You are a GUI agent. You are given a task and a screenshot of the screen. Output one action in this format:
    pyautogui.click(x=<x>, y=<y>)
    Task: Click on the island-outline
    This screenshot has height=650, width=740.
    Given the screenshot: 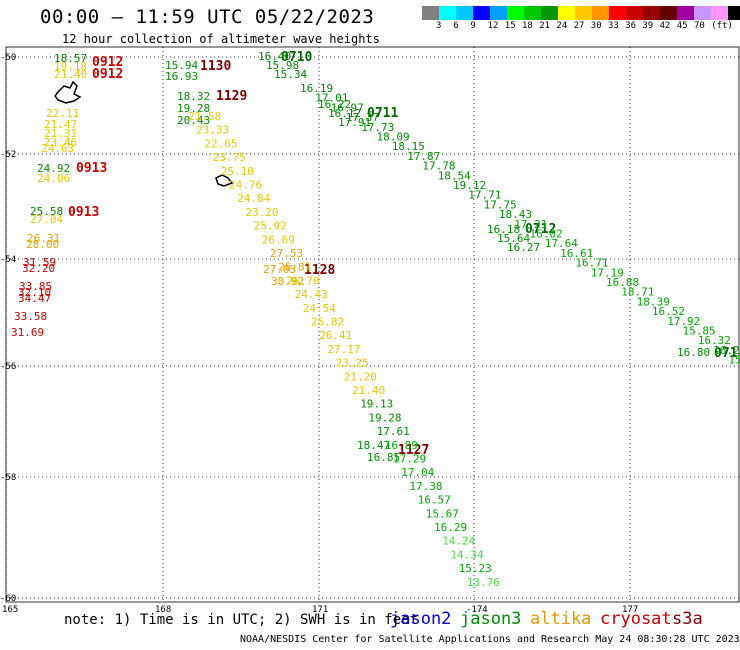 What is the action you would take?
    pyautogui.click(x=68, y=92)
    